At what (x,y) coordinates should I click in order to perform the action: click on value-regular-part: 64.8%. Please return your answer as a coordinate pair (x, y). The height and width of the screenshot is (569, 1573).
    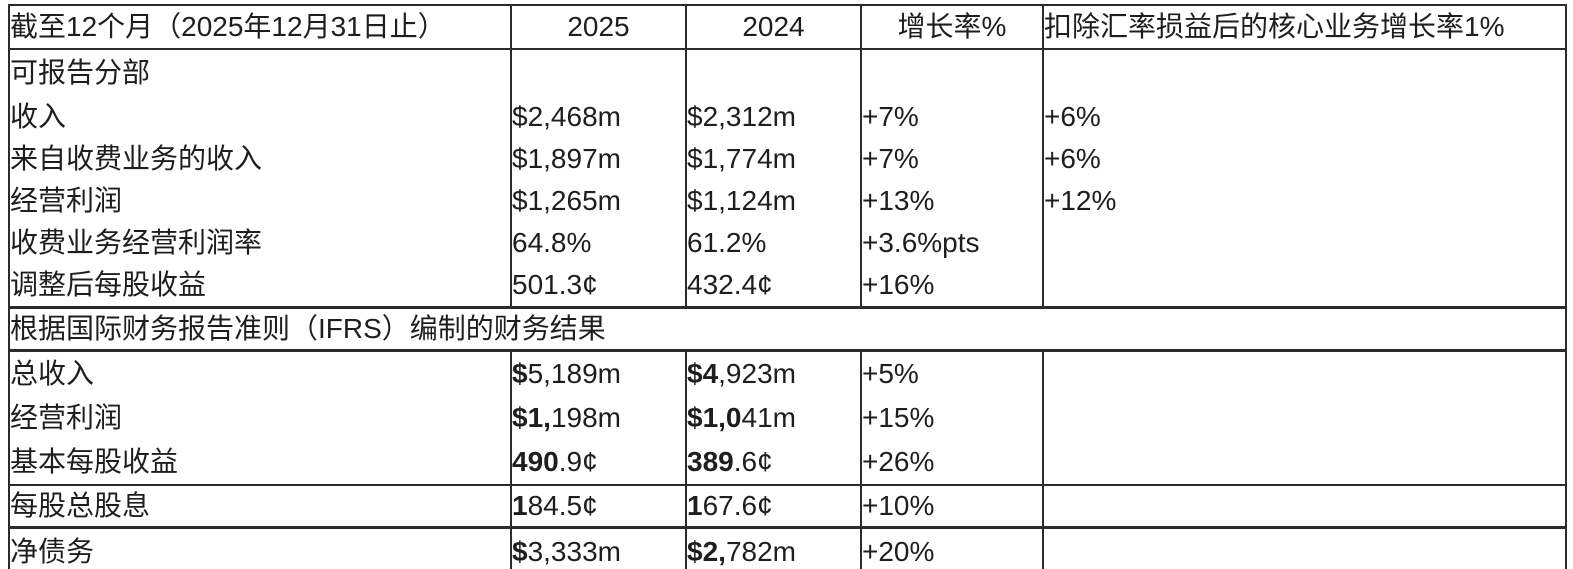
    Looking at the image, I should click on (552, 243).